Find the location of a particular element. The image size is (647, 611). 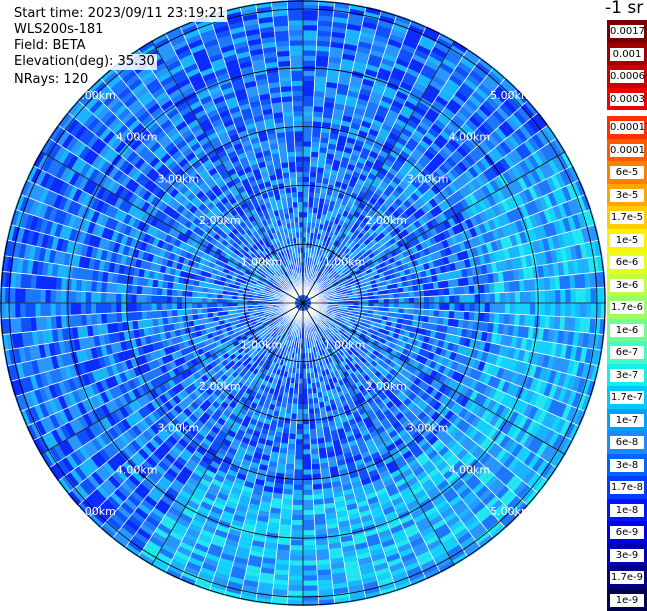

colorbar-swatch-lower-12: 1.7e-7 is located at coordinates (627, 397).